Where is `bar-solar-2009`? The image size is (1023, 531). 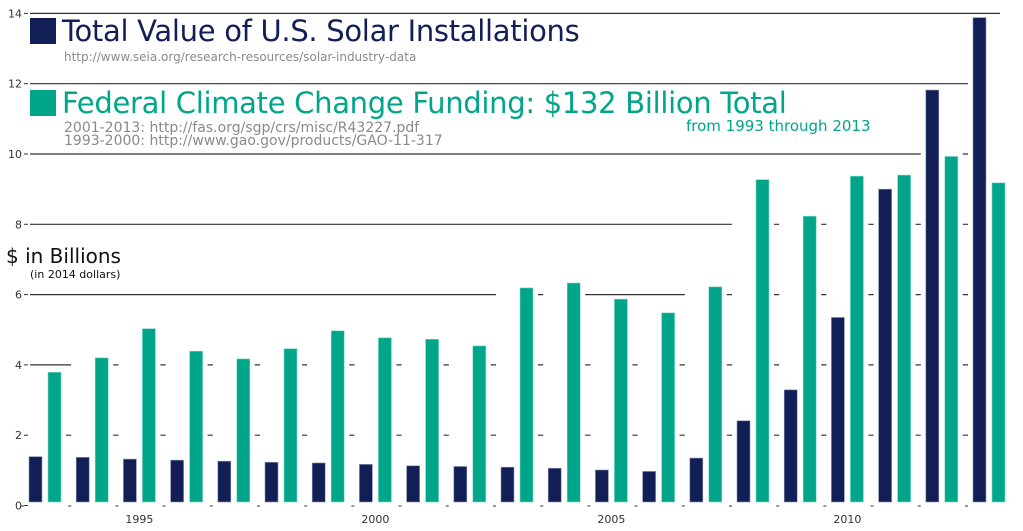
bar-solar-2009 is located at coordinates (790, 446).